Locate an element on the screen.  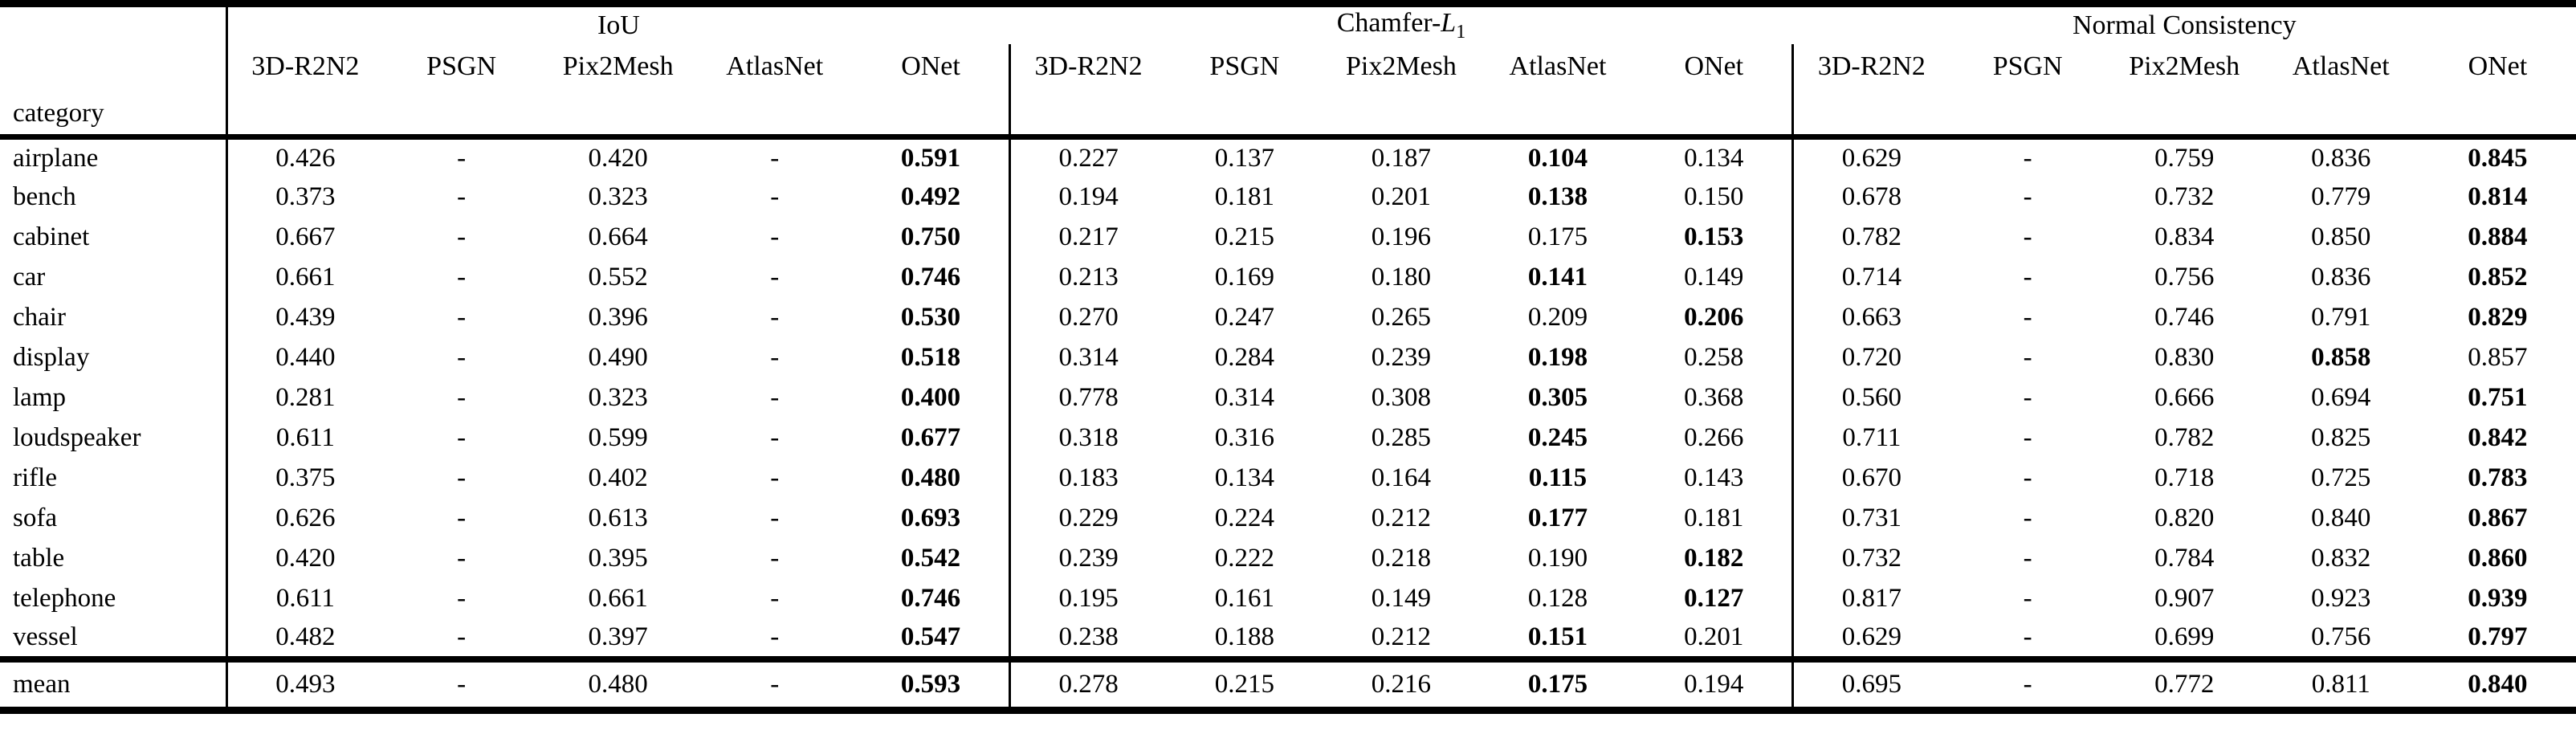
table-cell-table-normal_consistency-3dr2n2: 0.732 is located at coordinates (1871, 558).